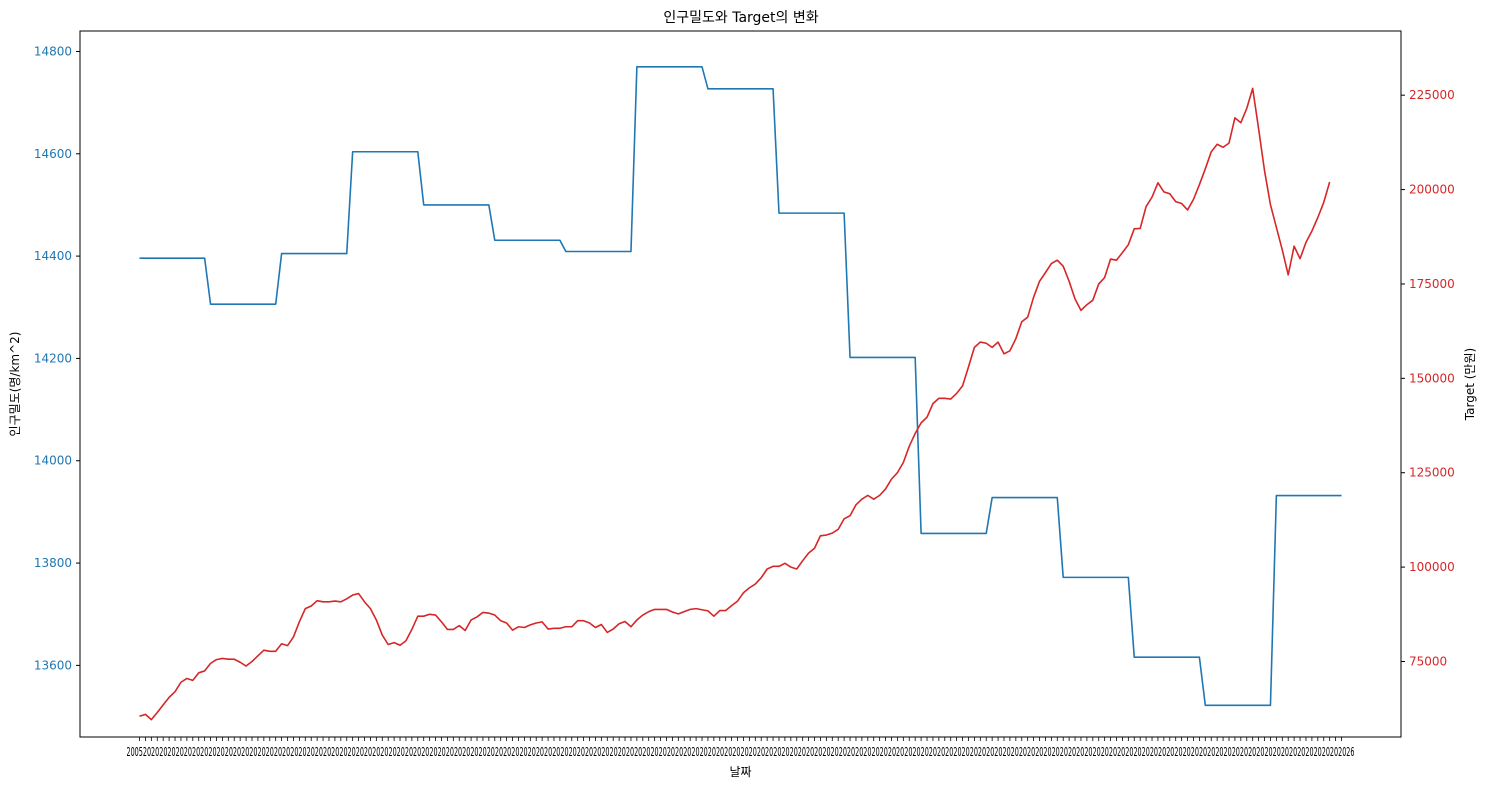 The image size is (1489, 790). What do you see at coordinates (53, 358) in the screenshot?
I see `left-tick-label: 14200` at bounding box center [53, 358].